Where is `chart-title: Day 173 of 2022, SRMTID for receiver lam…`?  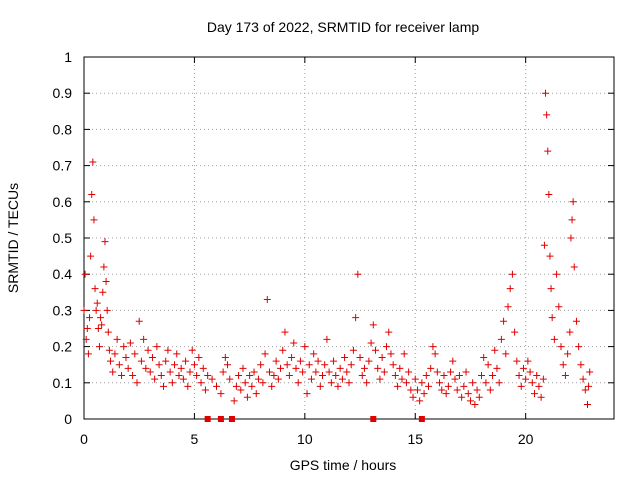 chart-title: Day 173 of 2022, SRMTID for receiver lam… is located at coordinates (343, 27).